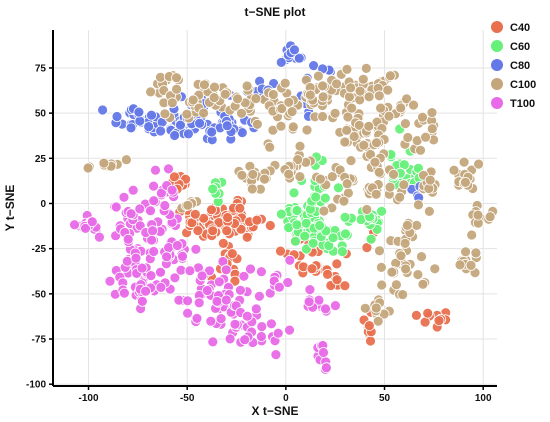 The image size is (550, 422). I want to click on legend-label-c100: C100, so click(523, 85).